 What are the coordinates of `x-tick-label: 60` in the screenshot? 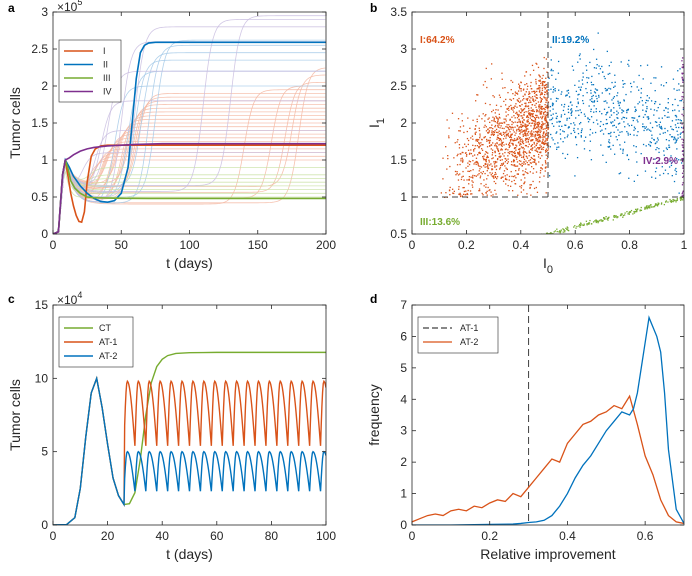 It's located at (217, 536).